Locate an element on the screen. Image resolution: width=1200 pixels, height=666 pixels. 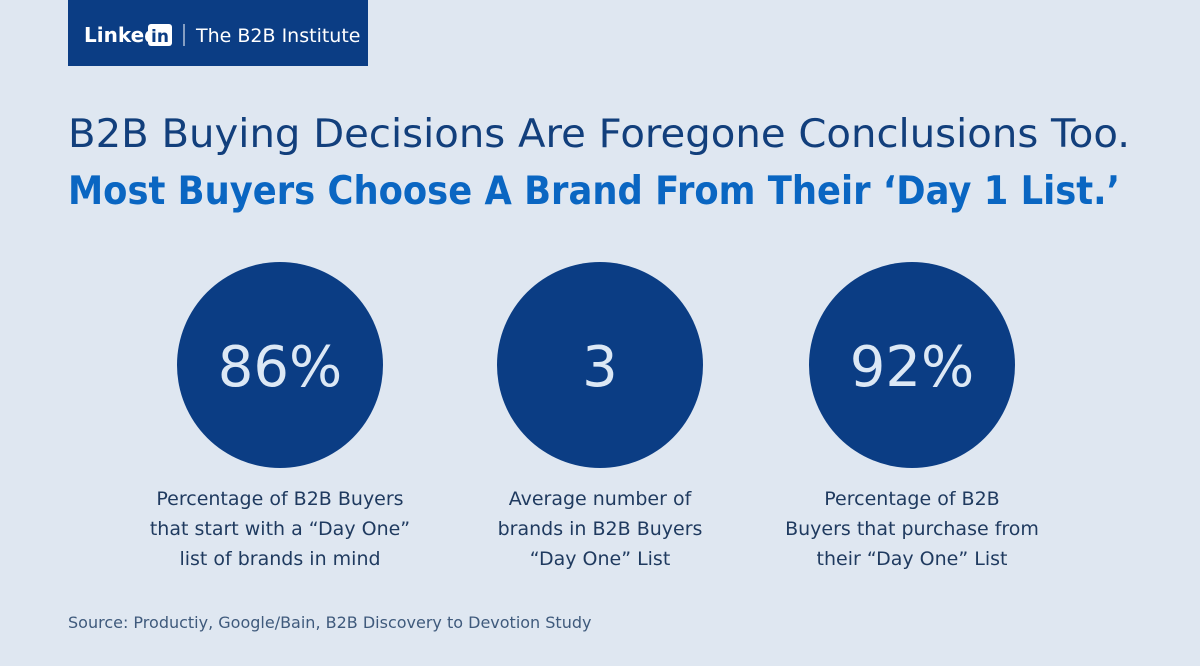
stat-value: 86% is located at coordinates (280, 367).